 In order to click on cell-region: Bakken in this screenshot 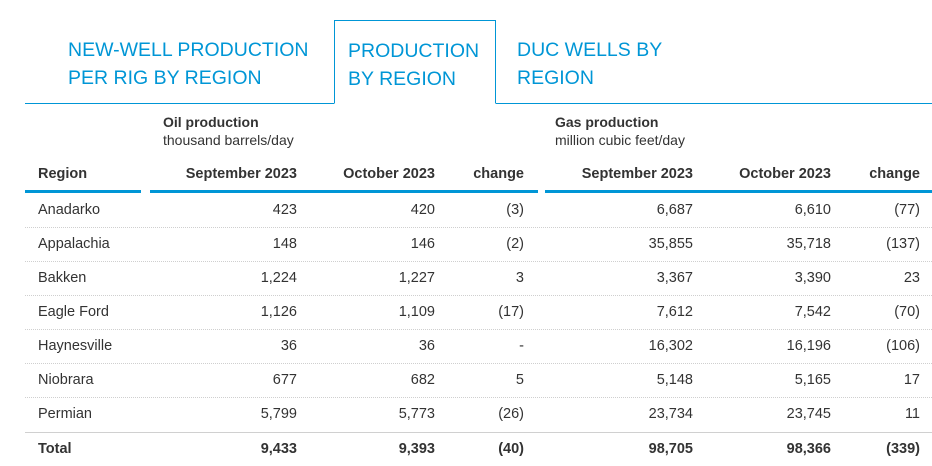, I will do `click(62, 278)`.